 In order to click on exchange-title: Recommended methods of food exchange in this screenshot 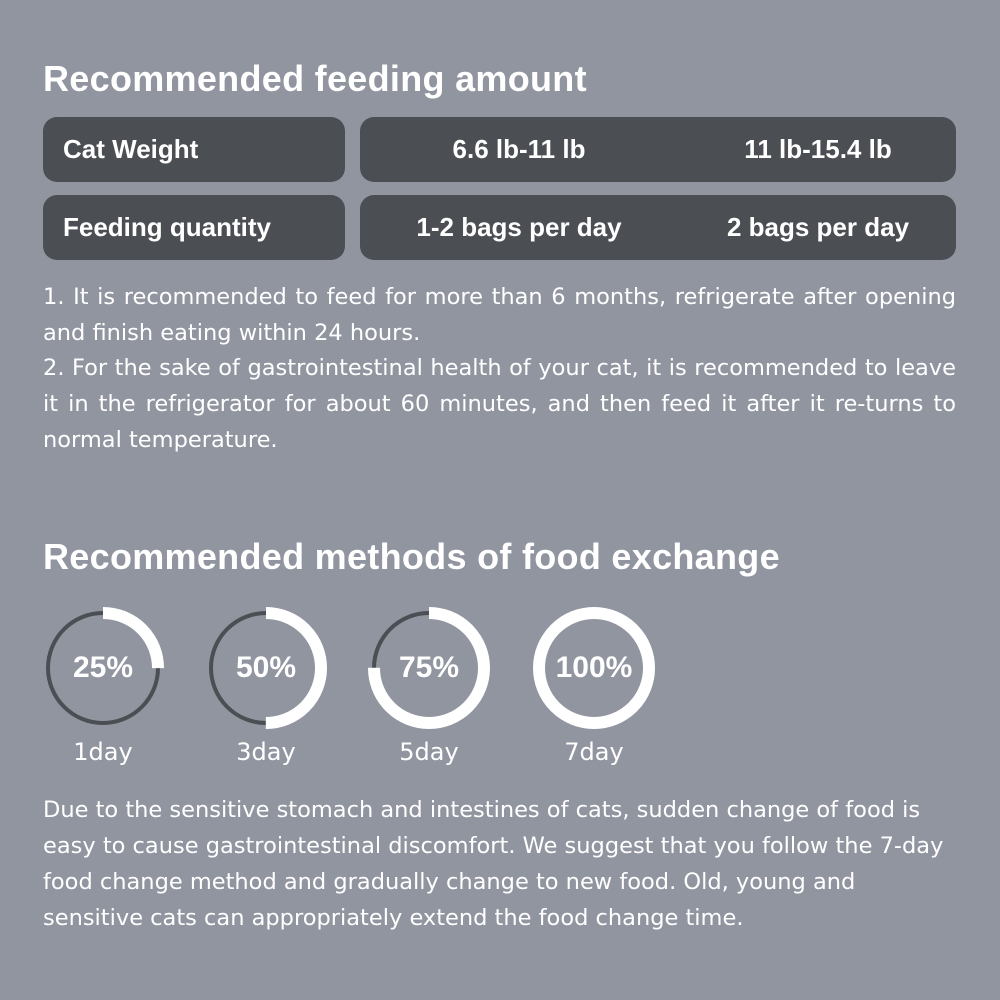, I will do `click(411, 556)`.